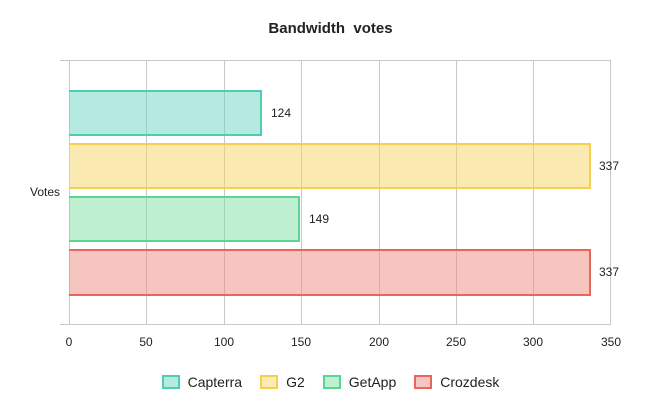  I want to click on x-tick-label: 0, so click(69, 342).